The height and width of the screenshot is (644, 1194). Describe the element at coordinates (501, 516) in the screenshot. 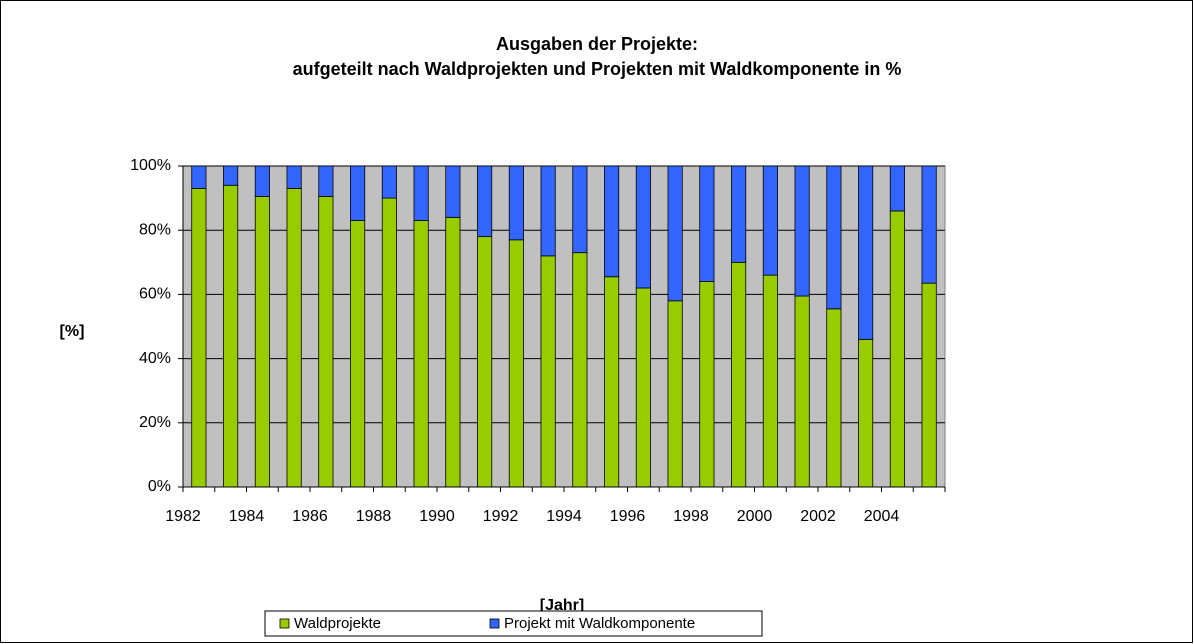

I see `x-tick-label: 1992` at that location.